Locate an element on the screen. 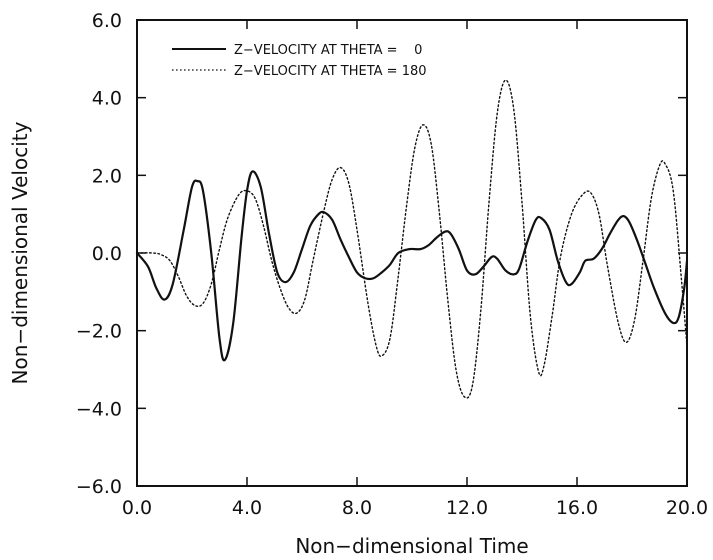 The image size is (713, 560). y-tick-label-0: −6.0 is located at coordinates (99, 487).